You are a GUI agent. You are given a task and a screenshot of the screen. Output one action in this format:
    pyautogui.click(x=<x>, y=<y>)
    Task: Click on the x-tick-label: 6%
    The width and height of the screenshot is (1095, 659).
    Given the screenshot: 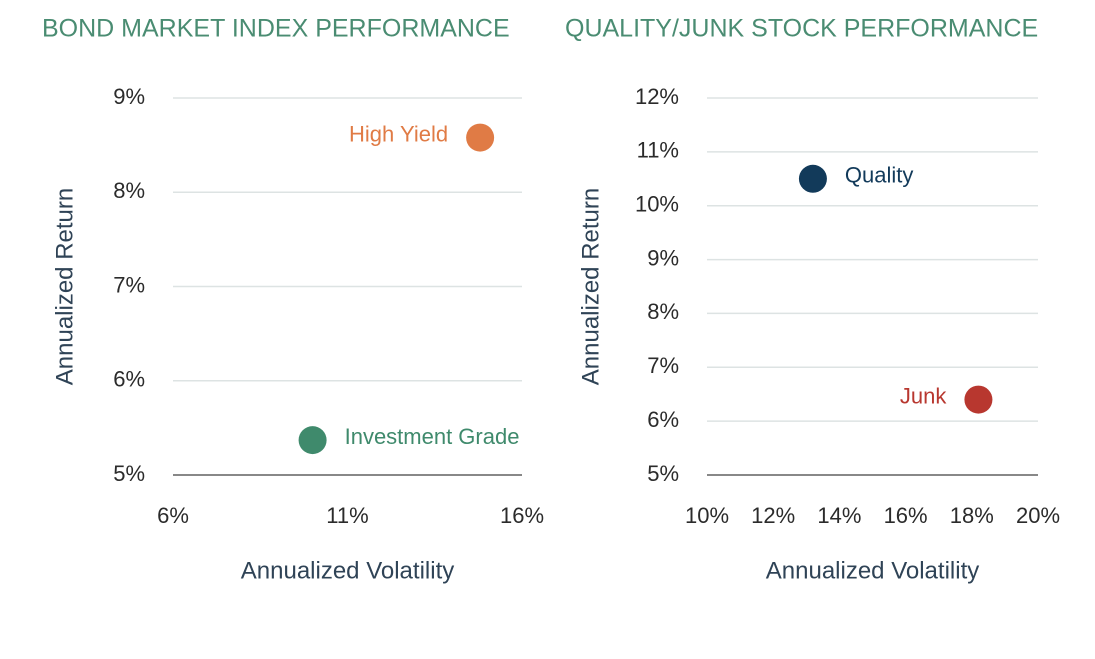 What is the action you would take?
    pyautogui.click(x=173, y=515)
    